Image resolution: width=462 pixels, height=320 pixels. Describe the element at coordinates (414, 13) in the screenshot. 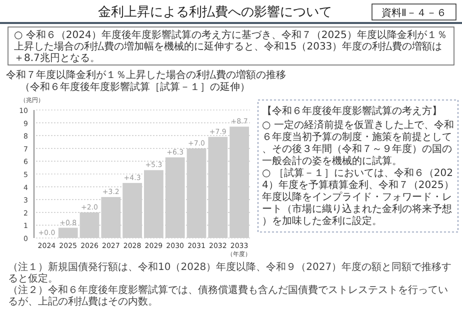

I see `text: 資料Ⅱ－４－６` at that location.